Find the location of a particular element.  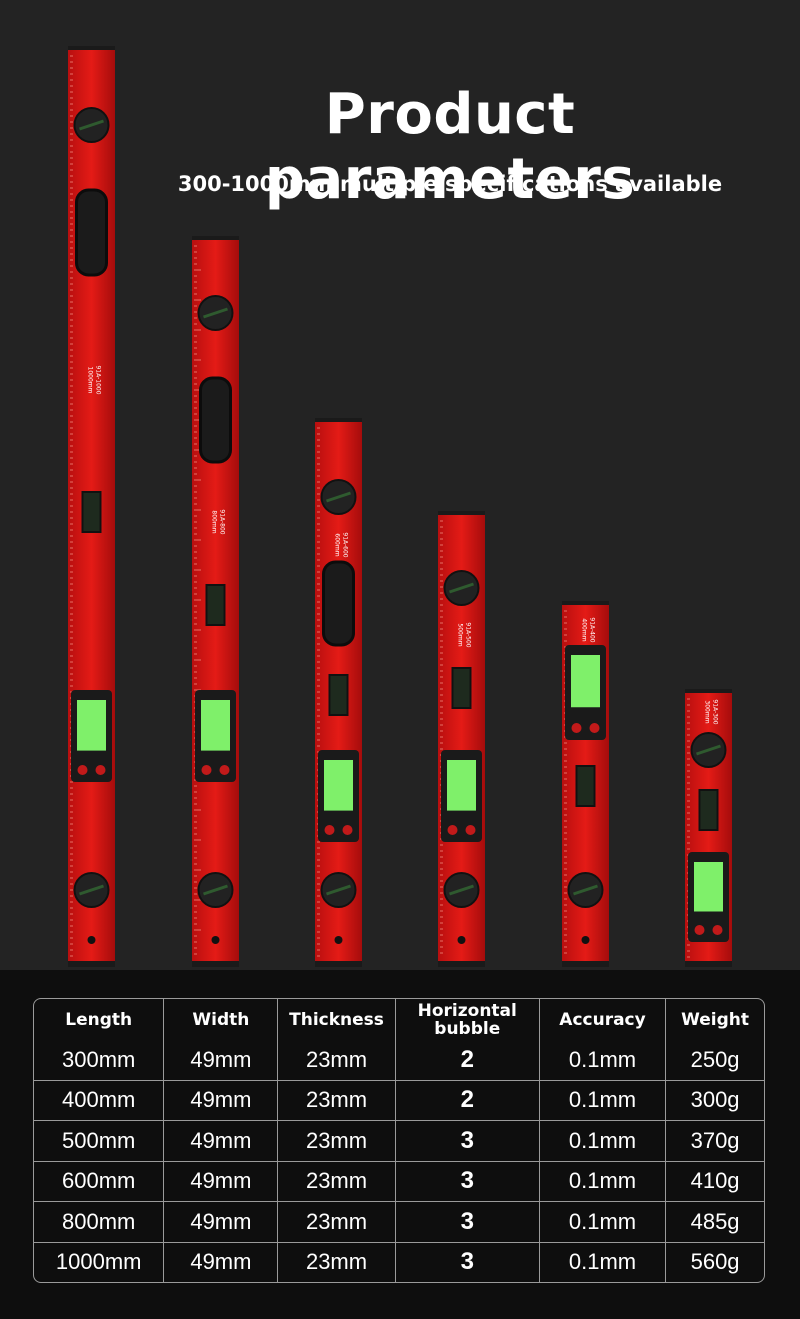

level-label: 500mm 91A-500 is located at coordinates (464, 634).